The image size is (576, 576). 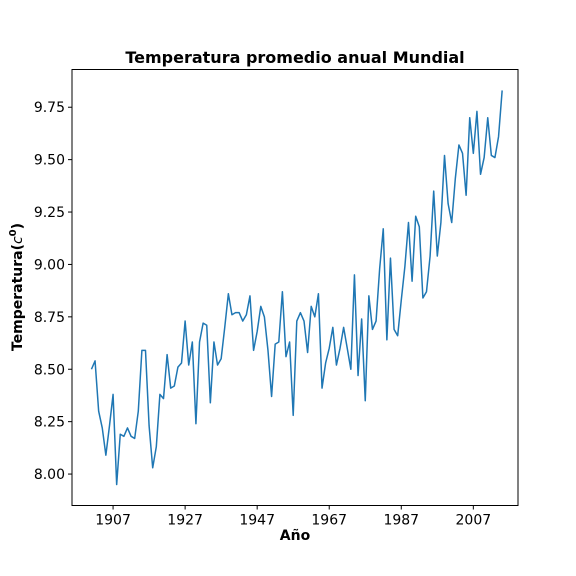 What do you see at coordinates (401, 521) in the screenshot?
I see `x-tick-label: 1987` at bounding box center [401, 521].